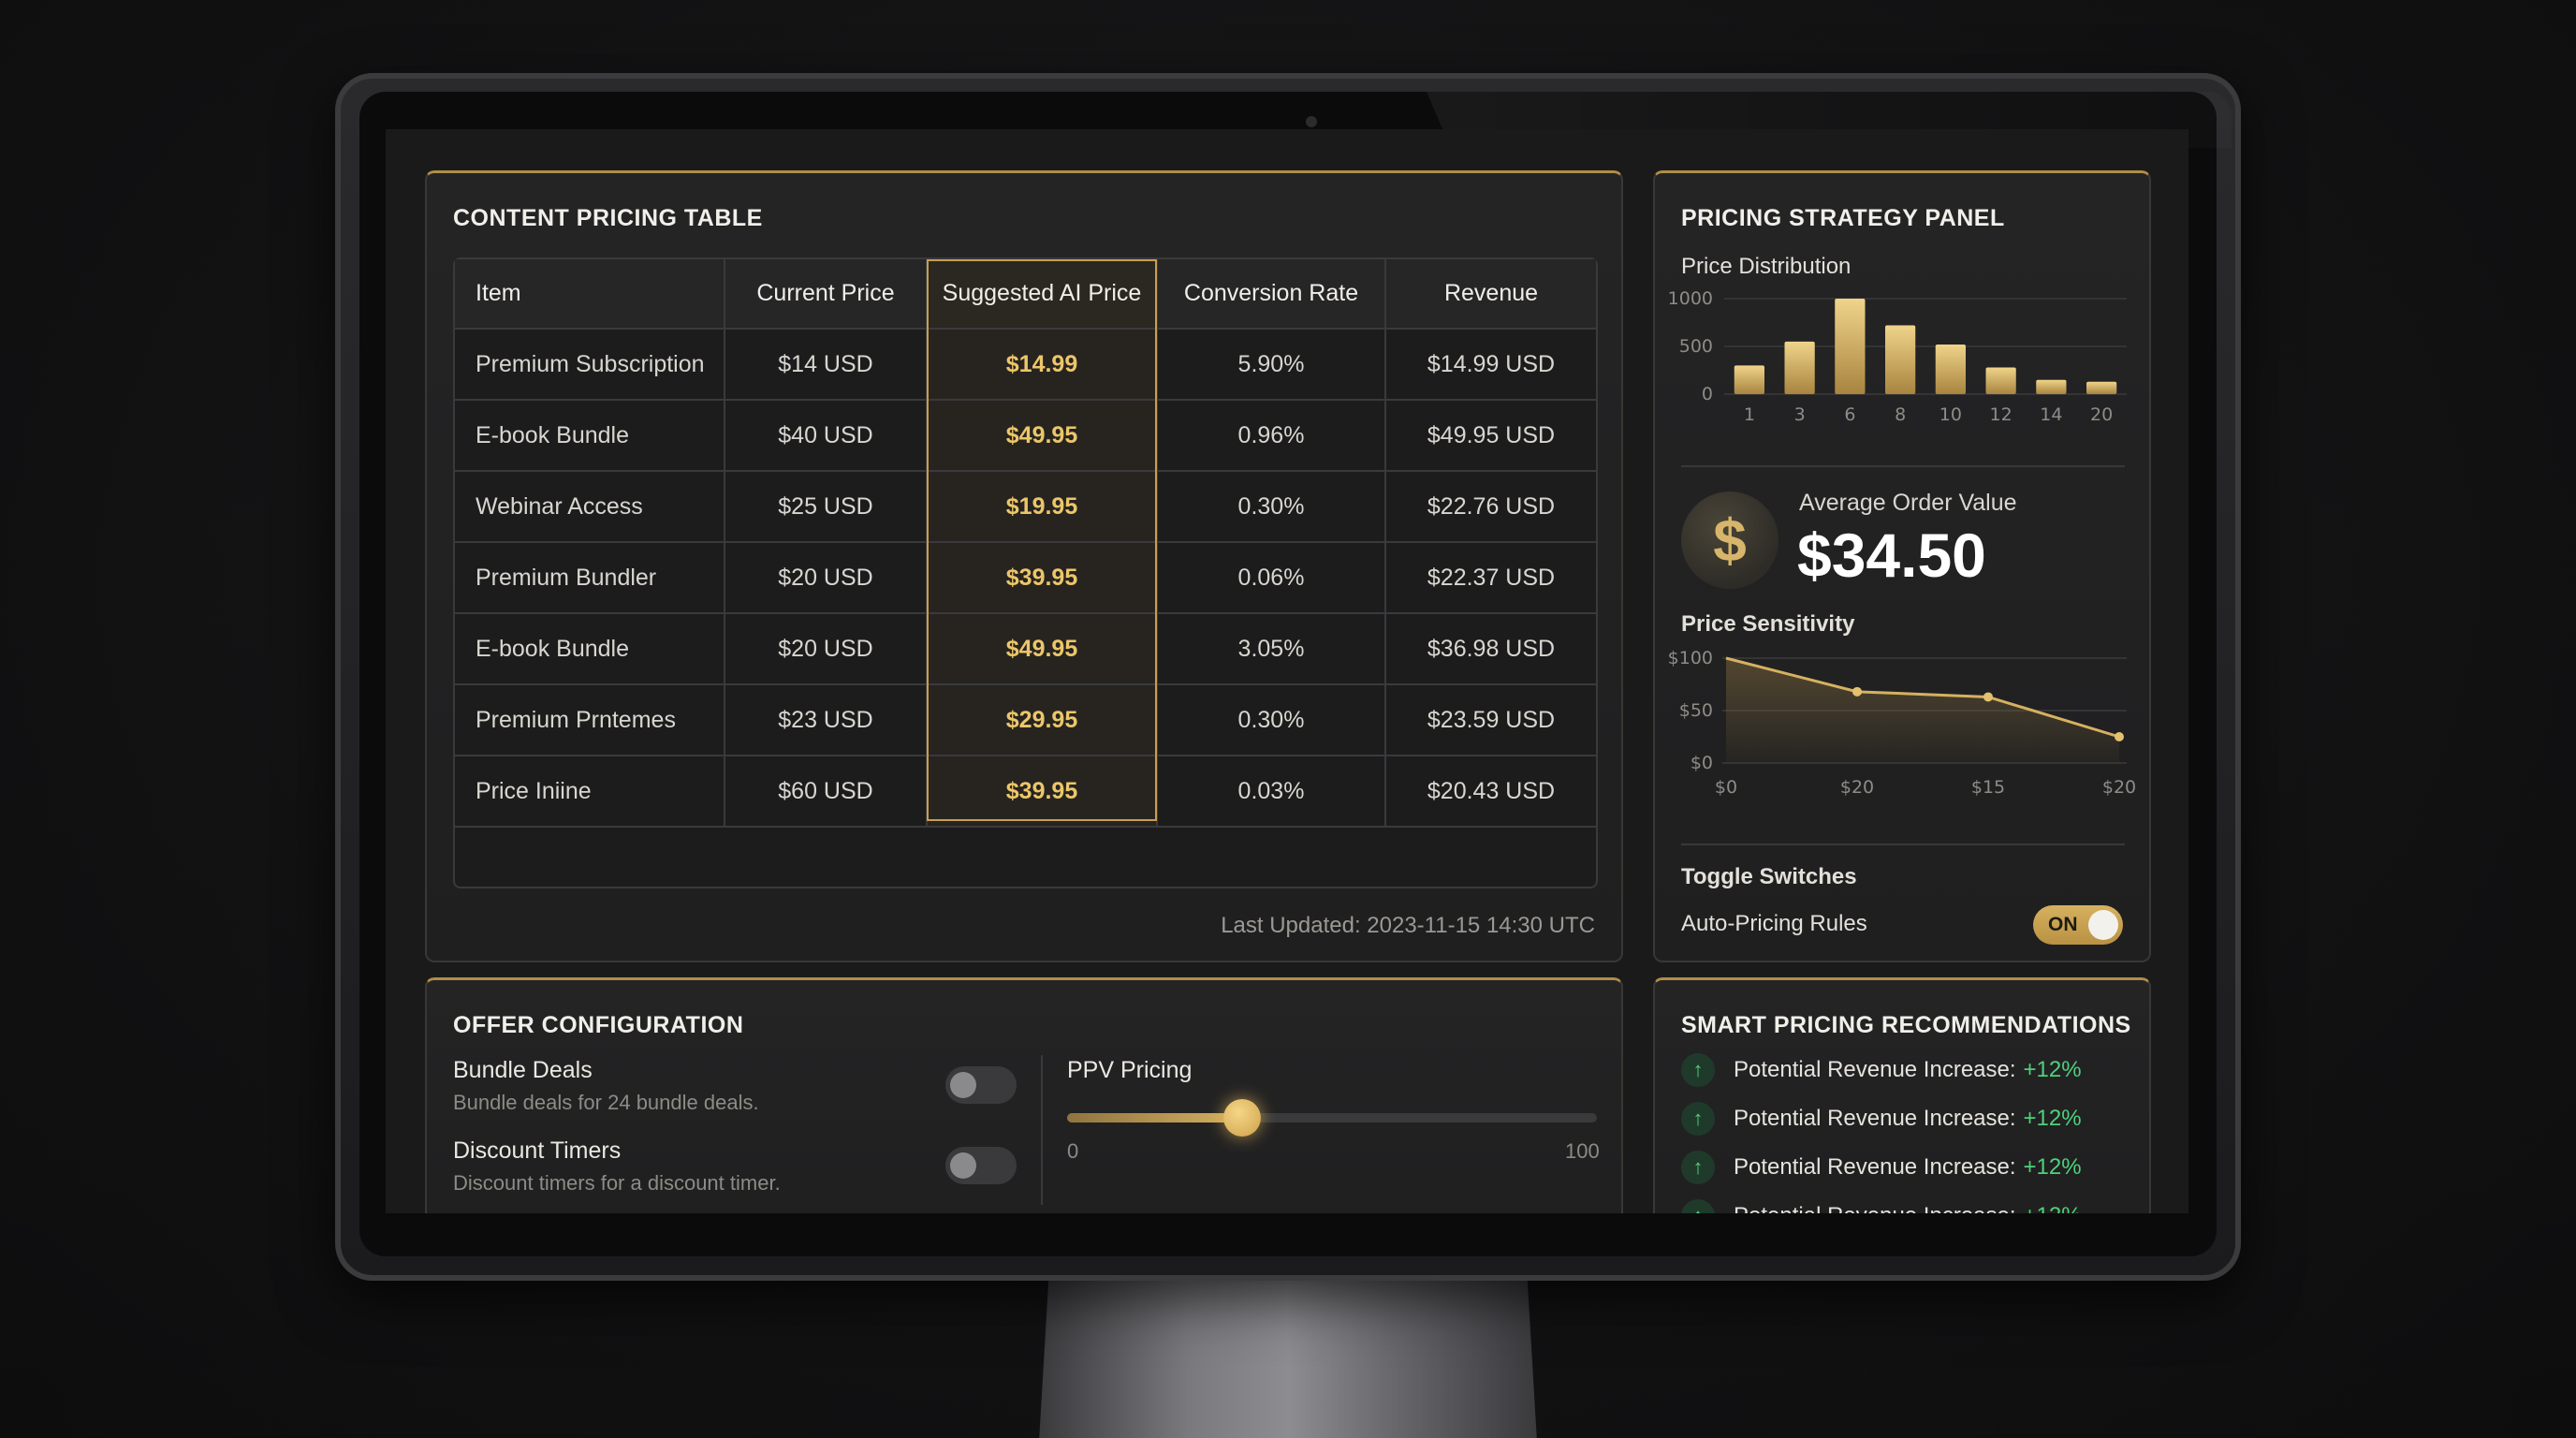 Image resolution: width=2576 pixels, height=1438 pixels. I want to click on x-tick-label: 8, so click(1900, 414).